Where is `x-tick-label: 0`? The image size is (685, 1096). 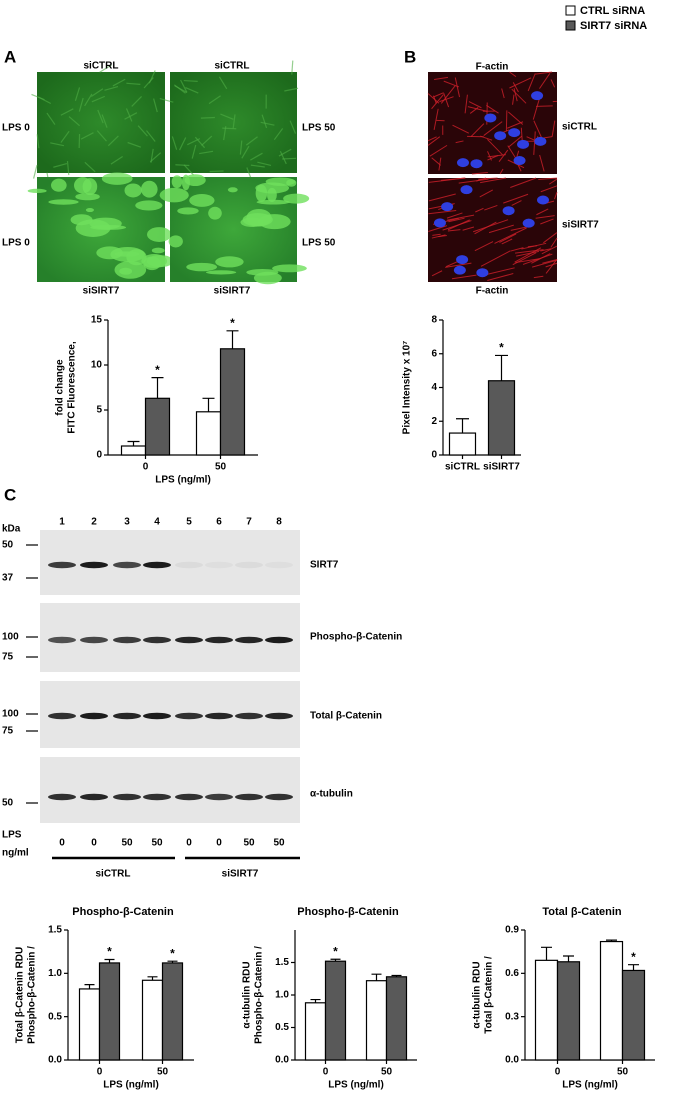
x-tick-label: 0 is located at coordinates (146, 467).